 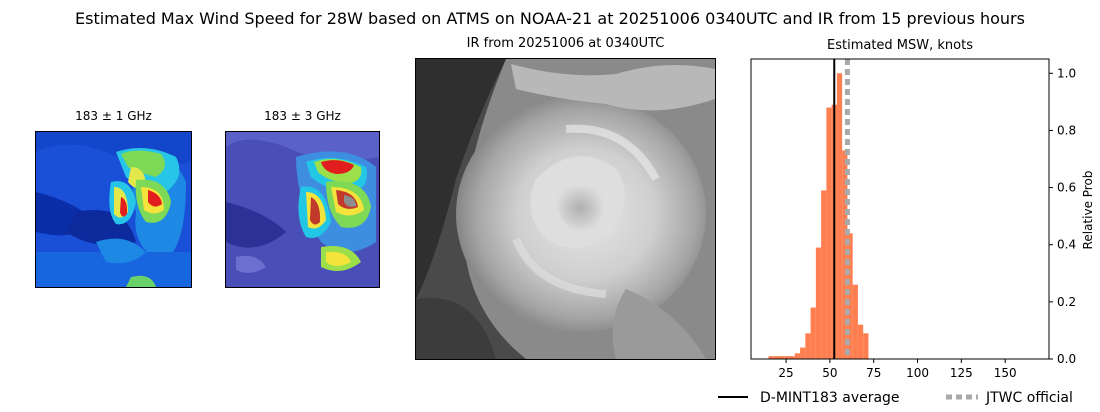 What do you see at coordinates (1066, 245) in the screenshot?
I see `y-tick-label-2: 0.4` at bounding box center [1066, 245].